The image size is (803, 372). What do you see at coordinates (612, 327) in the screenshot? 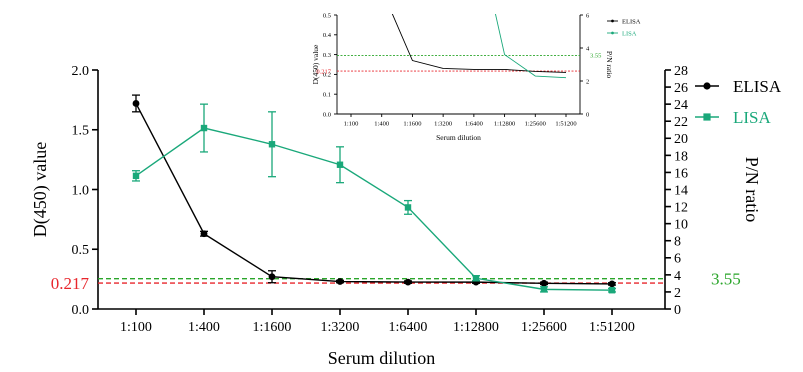
I see `main-x-tick-label: 1:51200` at bounding box center [612, 327].